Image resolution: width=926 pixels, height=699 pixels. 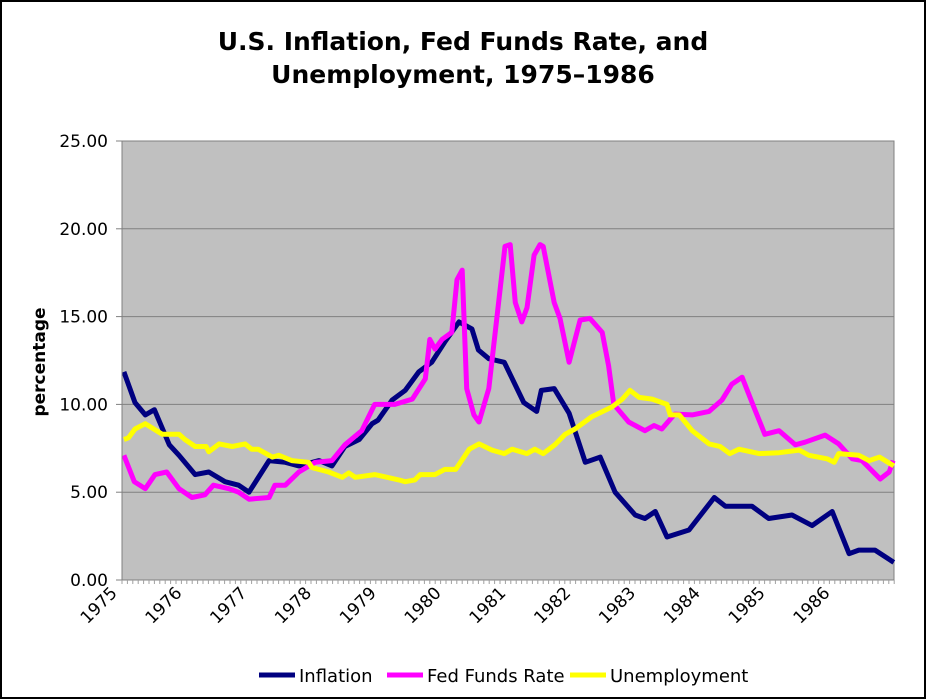 What do you see at coordinates (463, 74) in the screenshot?
I see `chart-title-line-2: Unemployment, 1975–1986` at bounding box center [463, 74].